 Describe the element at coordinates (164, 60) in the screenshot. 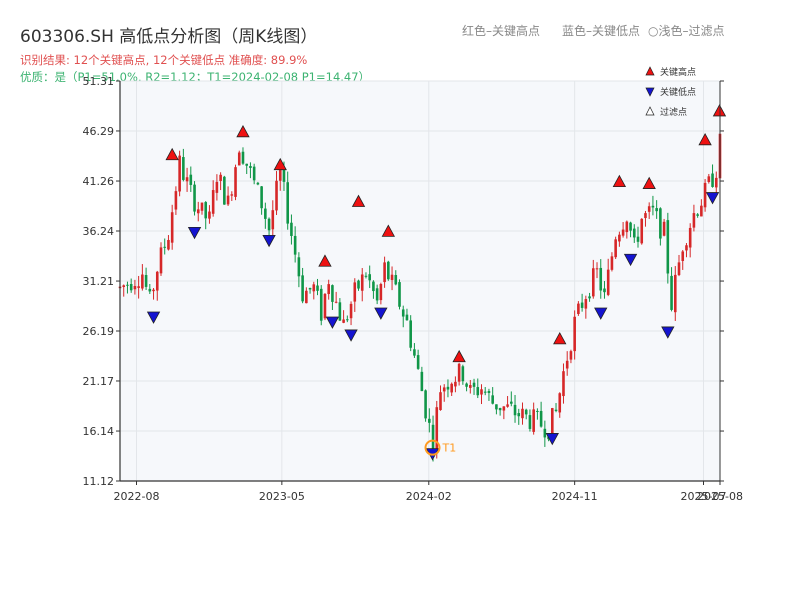

I see `result-summary: 识别结果: 12个关键高点, 12个关键低点 准确度: 89.9%` at that location.